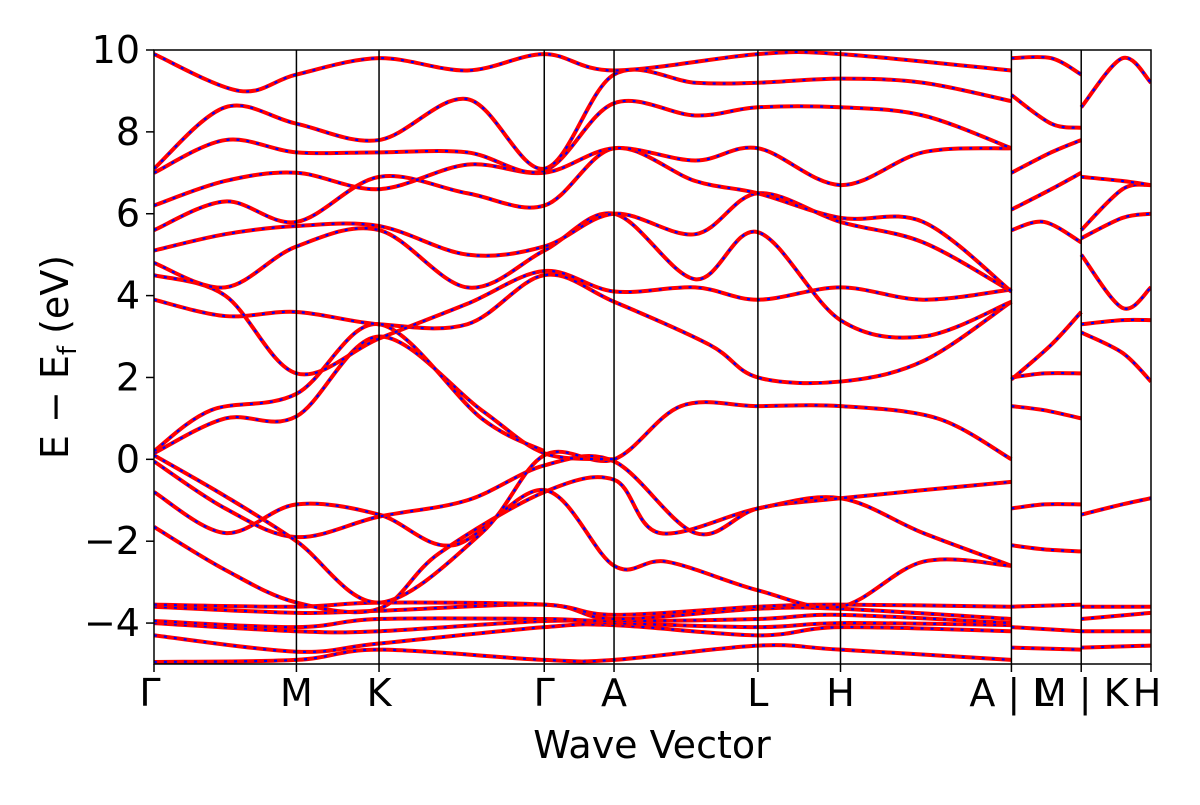 This screenshot has width=1200, height=805. I want to click on y-axis-title-unit: (eV), so click(55, 300).